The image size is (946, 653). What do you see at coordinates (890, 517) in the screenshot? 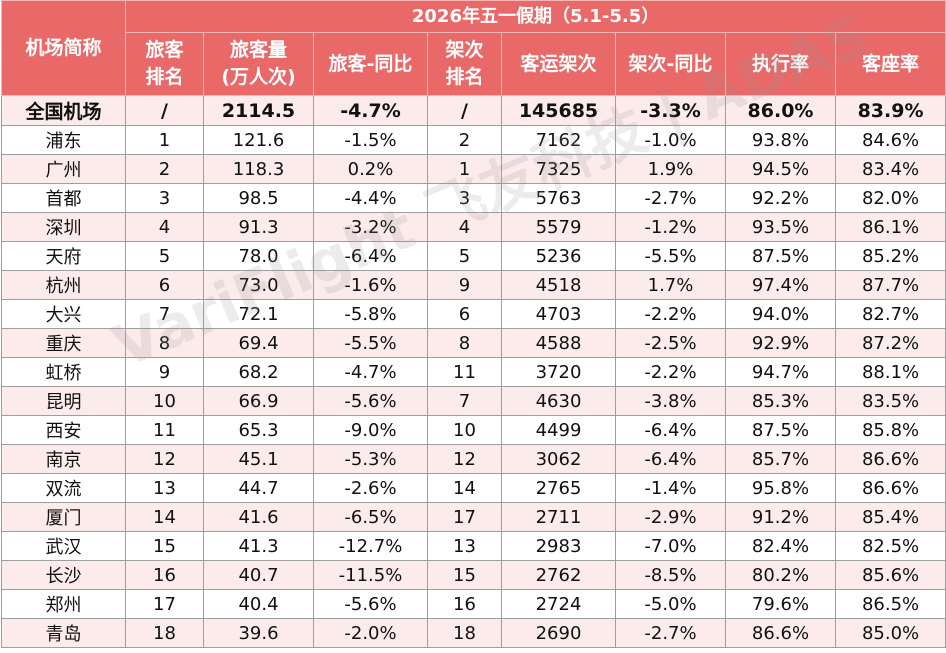
I see `table-cell: 85.4%` at bounding box center [890, 517].